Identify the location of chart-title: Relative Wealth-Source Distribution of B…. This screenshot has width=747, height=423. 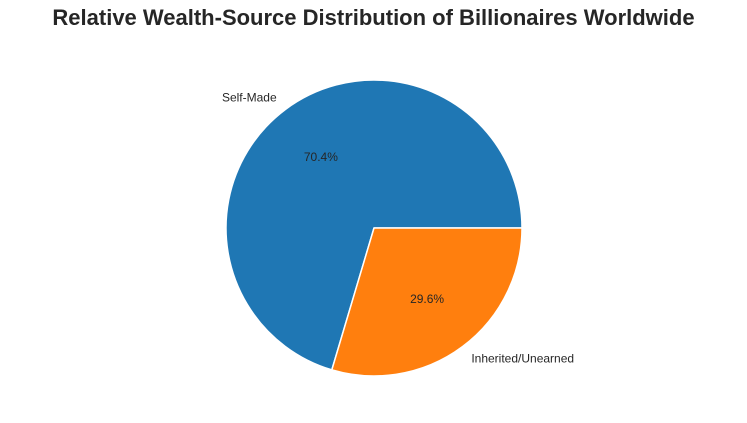
(373, 17).